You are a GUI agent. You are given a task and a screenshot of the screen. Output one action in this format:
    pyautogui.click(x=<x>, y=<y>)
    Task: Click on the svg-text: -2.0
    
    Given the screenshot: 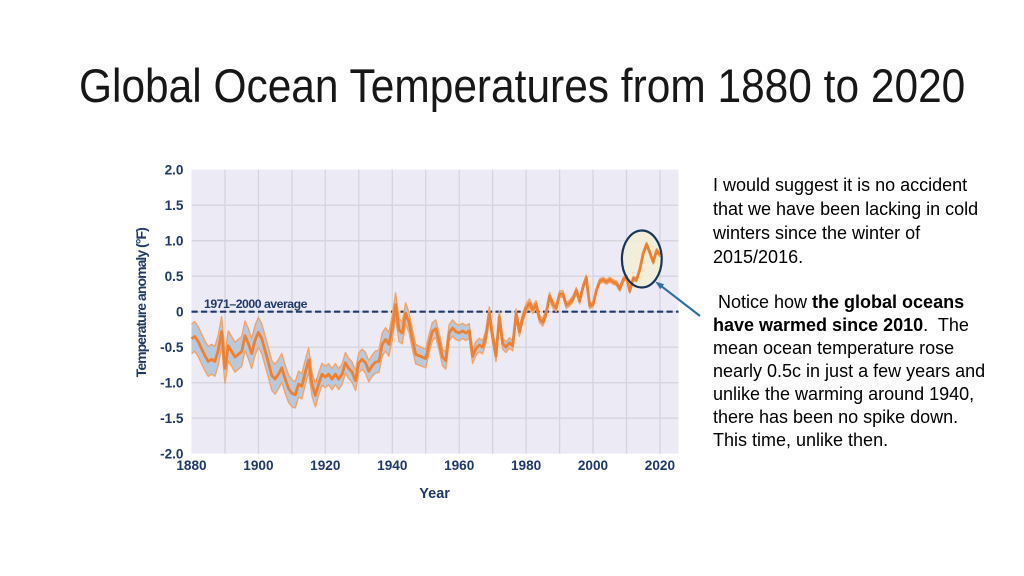 What is the action you would take?
    pyautogui.click(x=171, y=454)
    